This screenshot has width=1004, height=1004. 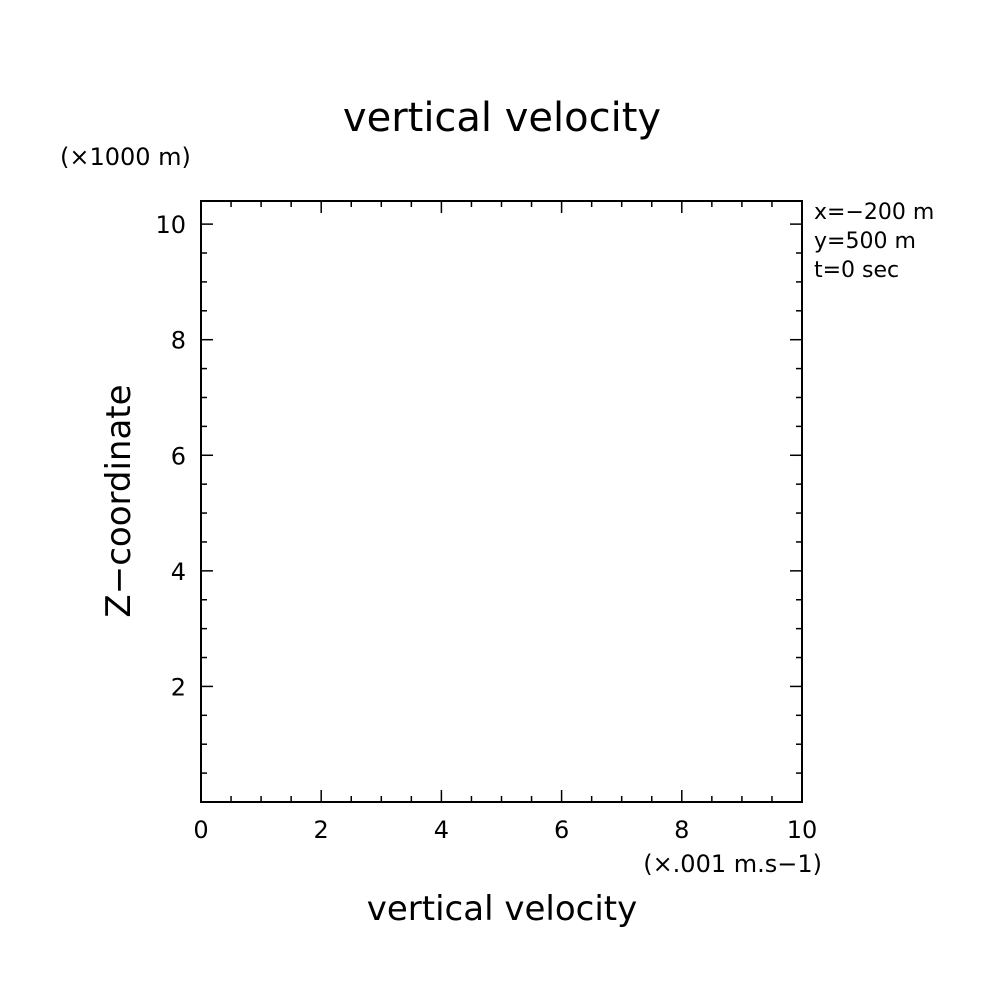 I want to click on x-tick-label: 4, so click(x=441, y=830).